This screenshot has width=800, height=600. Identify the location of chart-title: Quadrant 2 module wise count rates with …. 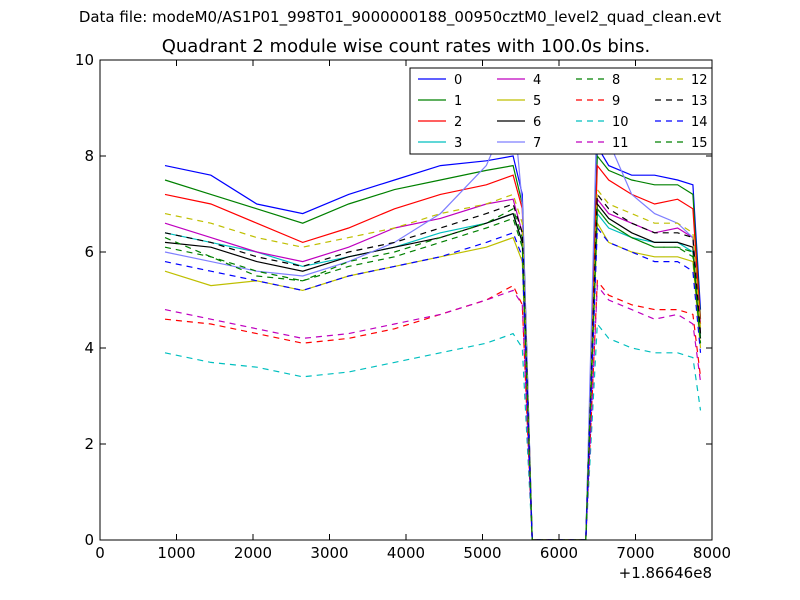
(406, 46).